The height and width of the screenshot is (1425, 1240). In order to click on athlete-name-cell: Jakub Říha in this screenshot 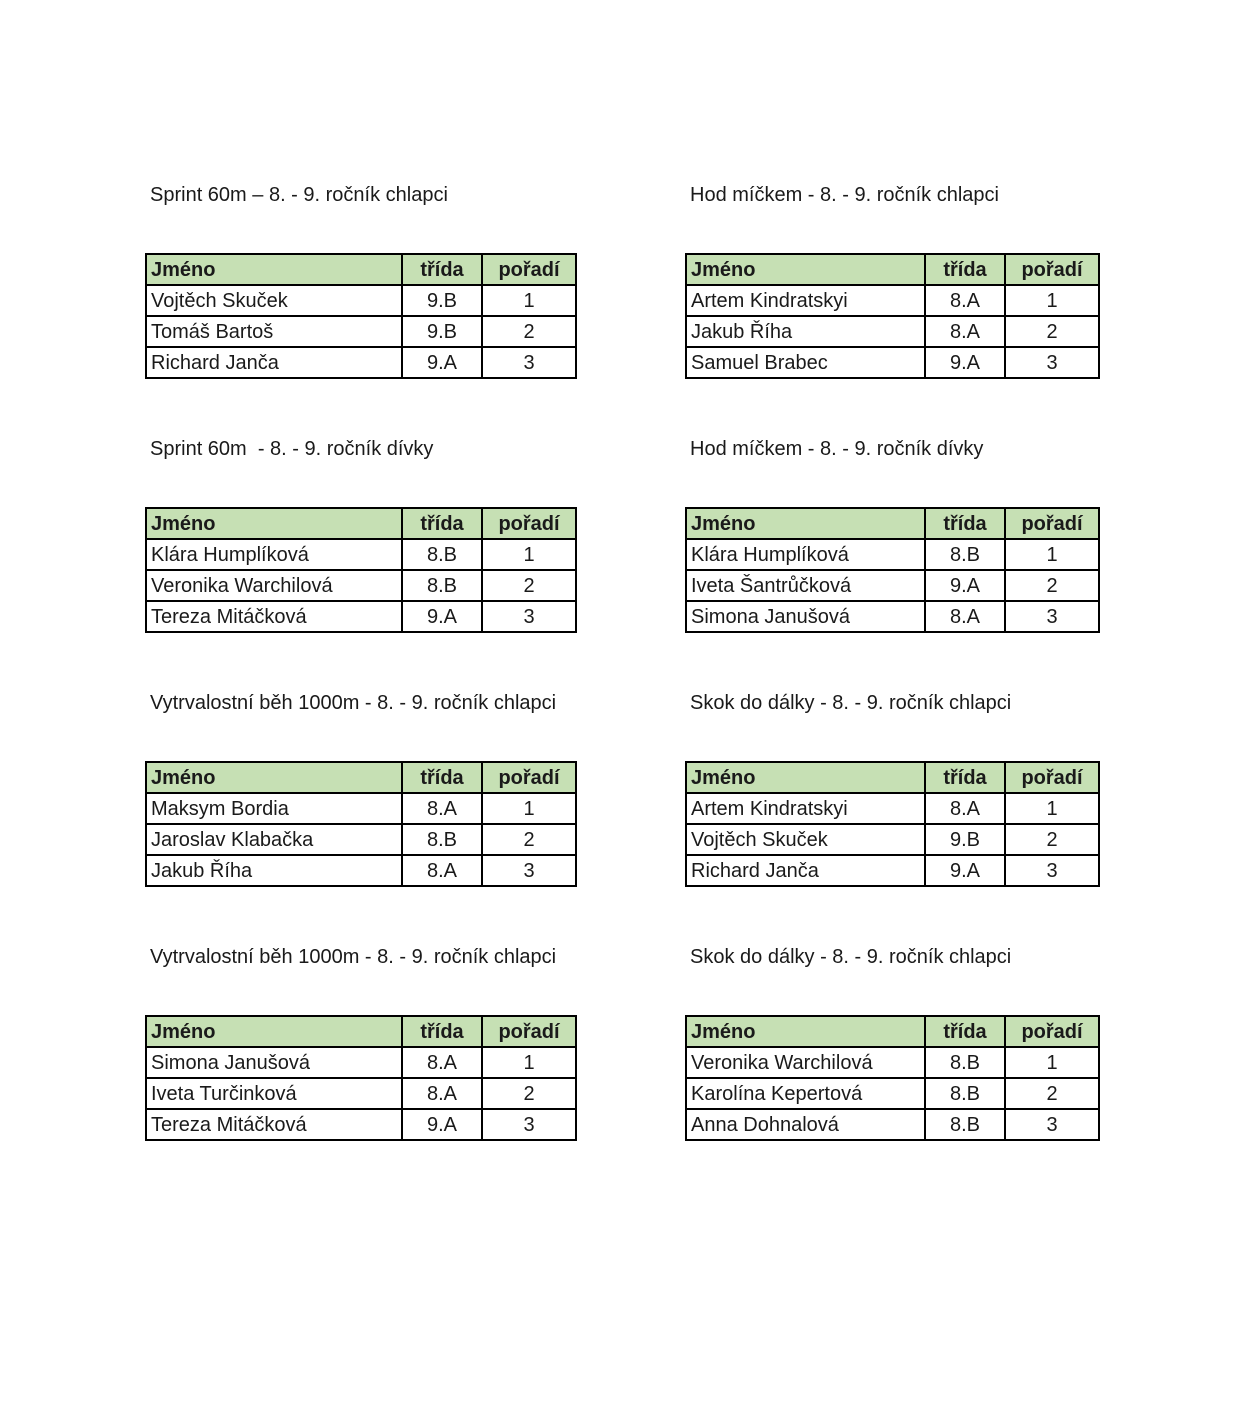, I will do `click(805, 331)`.